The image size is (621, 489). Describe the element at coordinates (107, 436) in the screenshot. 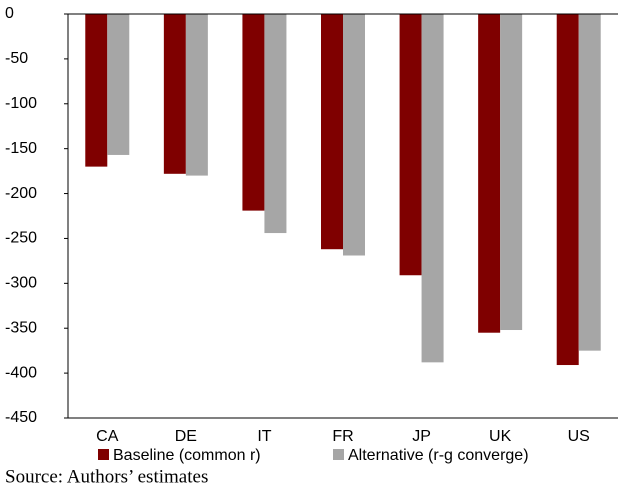

I see `x-tick-label: CA` at that location.